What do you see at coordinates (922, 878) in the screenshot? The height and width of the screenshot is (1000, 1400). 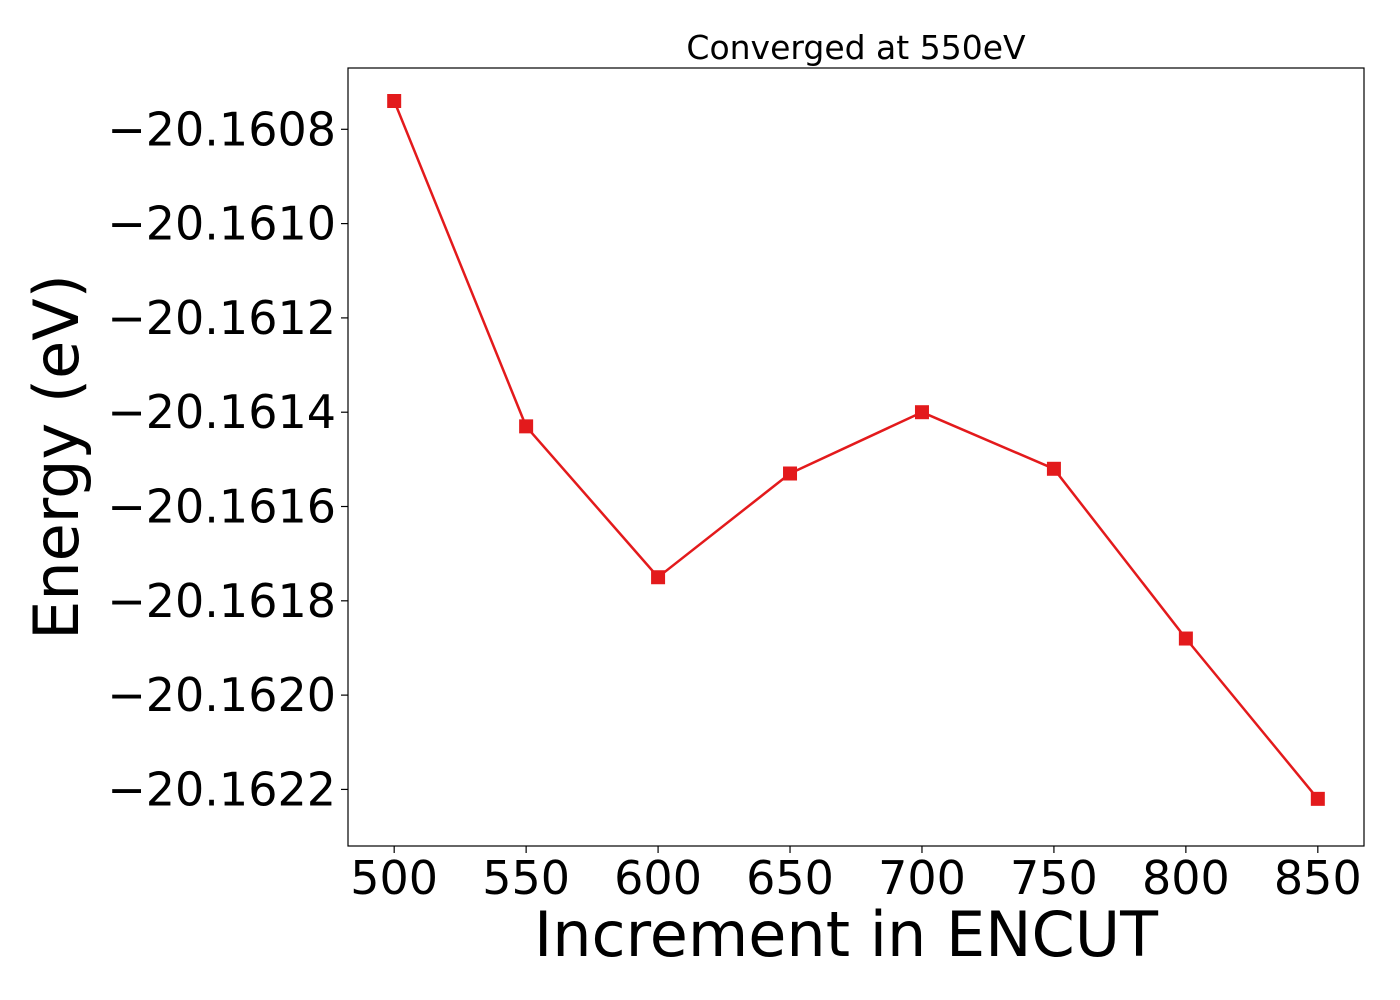 I see `x-tick-label: 700` at bounding box center [922, 878].